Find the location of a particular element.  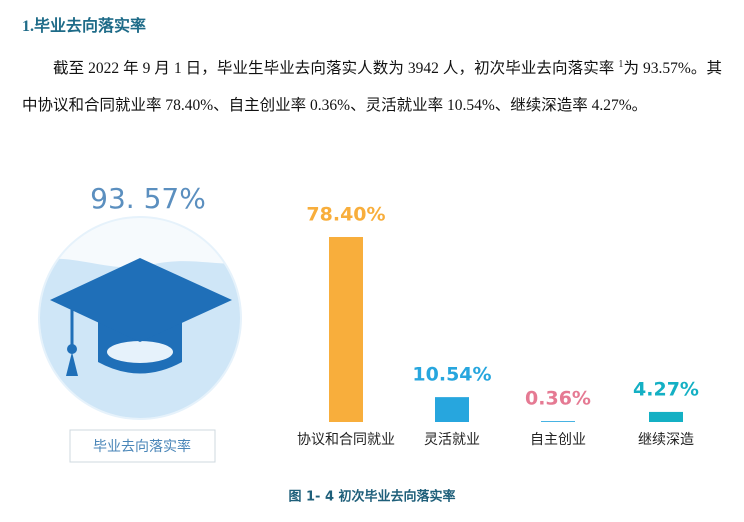

caption: 图 1- 4 初次毕业去向落实率 is located at coordinates (371, 497).